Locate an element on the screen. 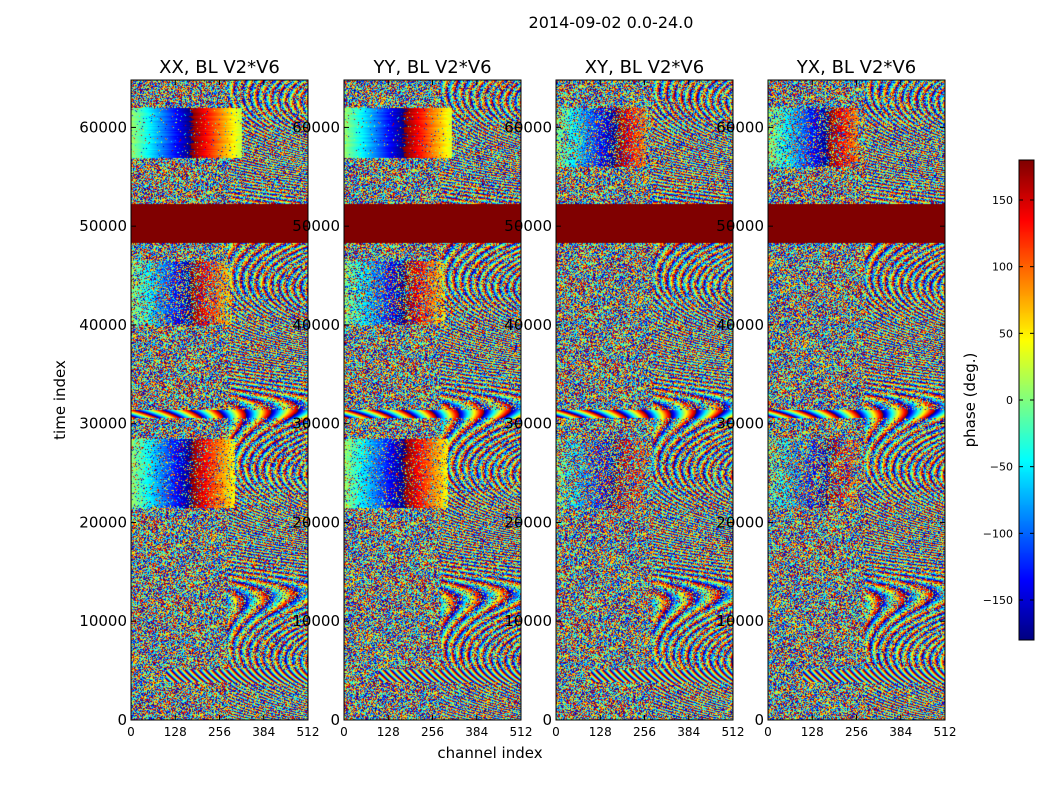 The height and width of the screenshot is (800, 1050). colorbar-tick-label: −50 is located at coordinates (1001, 467).